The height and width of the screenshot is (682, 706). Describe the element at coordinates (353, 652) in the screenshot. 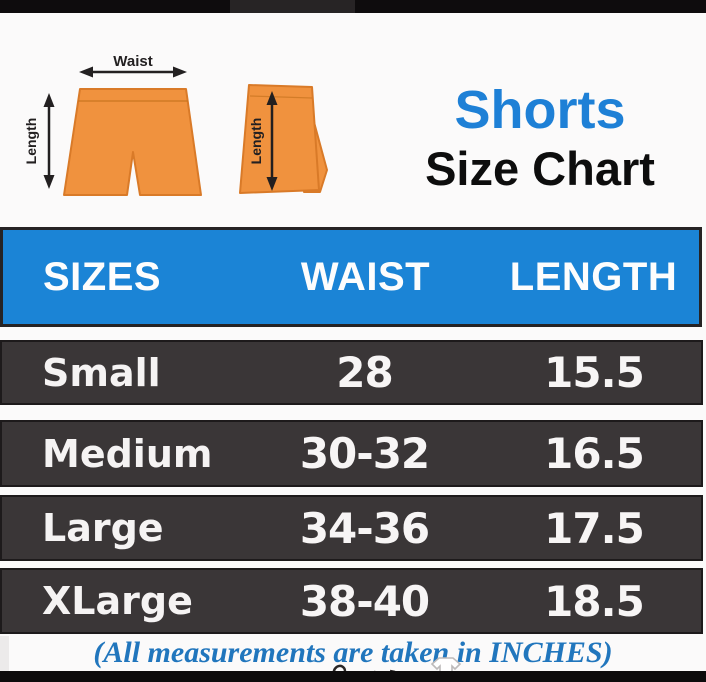

I see `measurement-note: (All measurements are taken in INCHES)` at that location.